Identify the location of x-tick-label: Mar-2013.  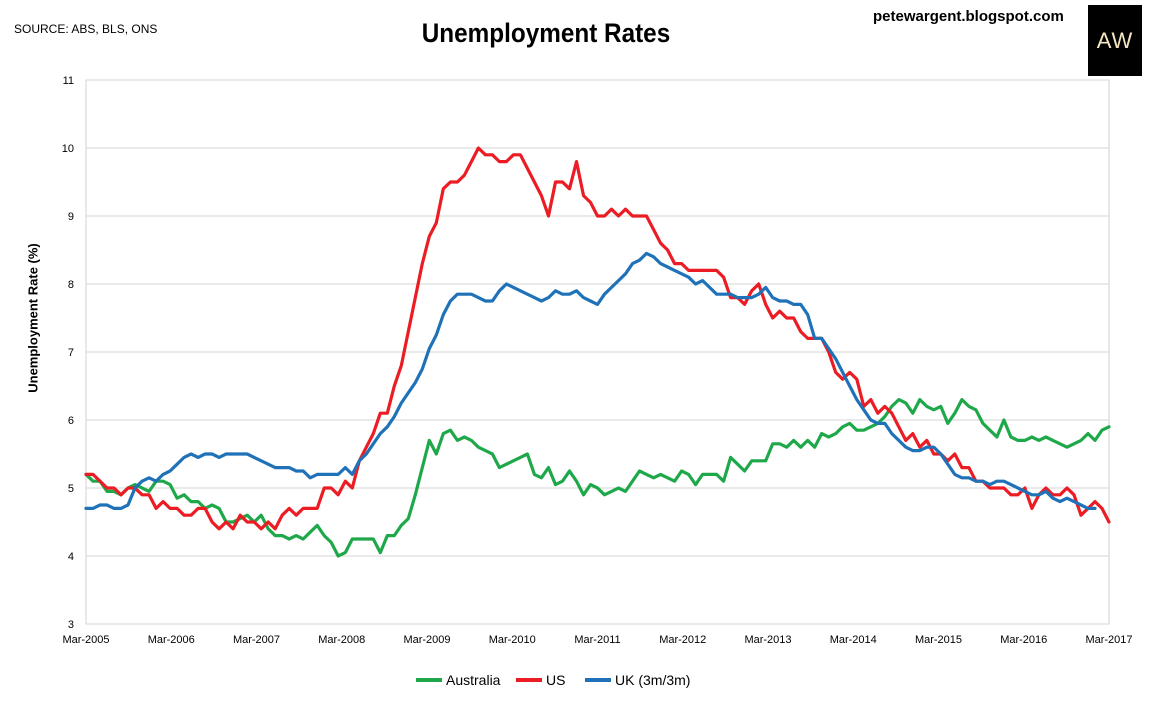
(767, 640).